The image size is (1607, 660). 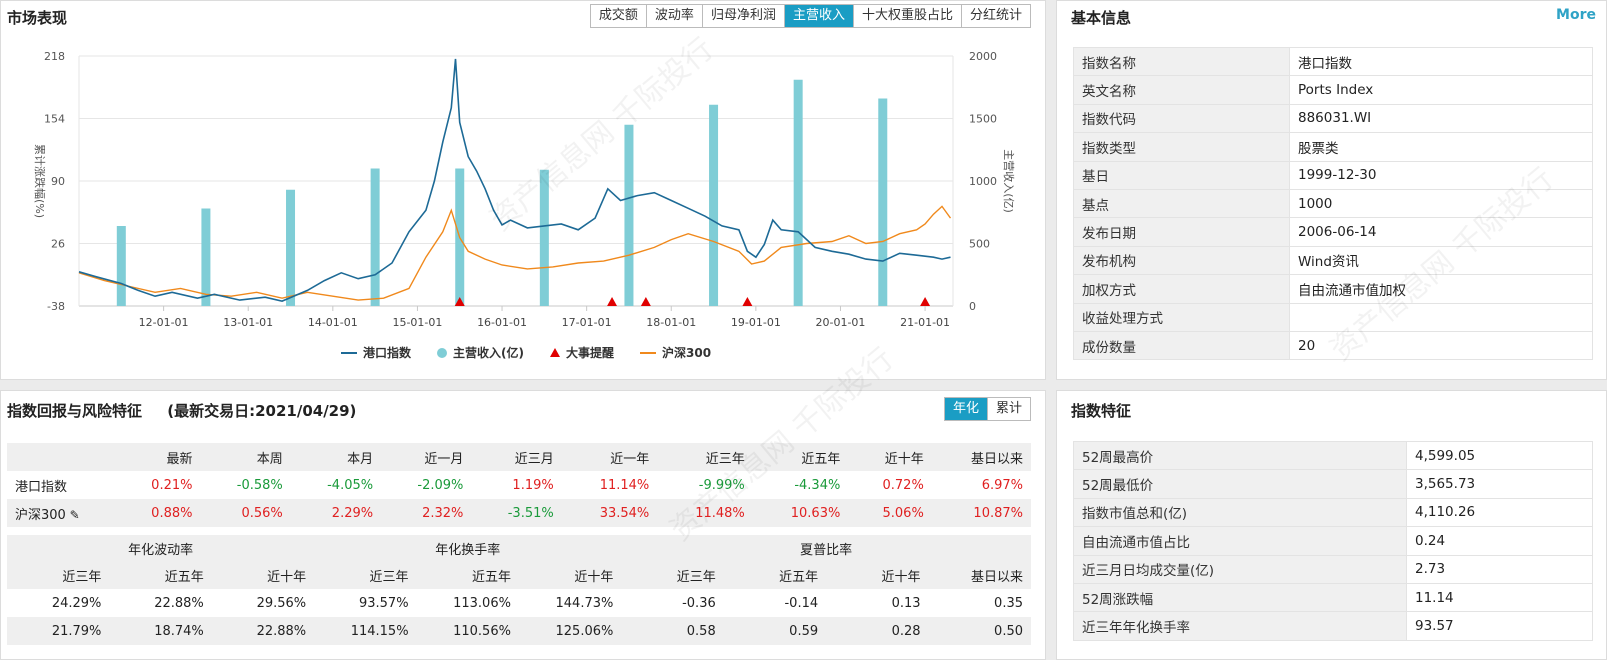 What do you see at coordinates (1499, 541) in the screenshot?
I see `feature-value: 0.24` at bounding box center [1499, 541].